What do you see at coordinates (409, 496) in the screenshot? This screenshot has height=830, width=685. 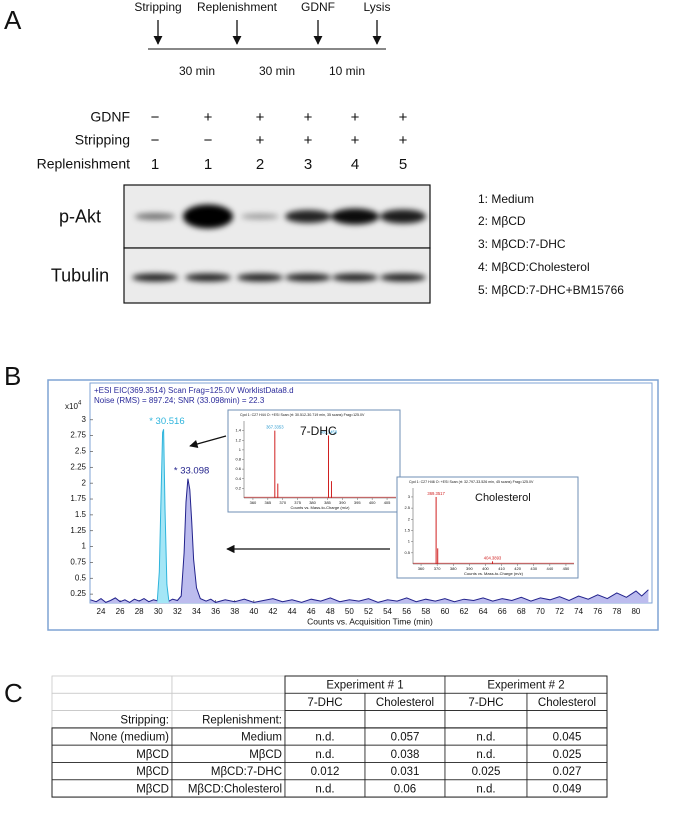 I see `inset-y-tick-label: 3` at bounding box center [409, 496].